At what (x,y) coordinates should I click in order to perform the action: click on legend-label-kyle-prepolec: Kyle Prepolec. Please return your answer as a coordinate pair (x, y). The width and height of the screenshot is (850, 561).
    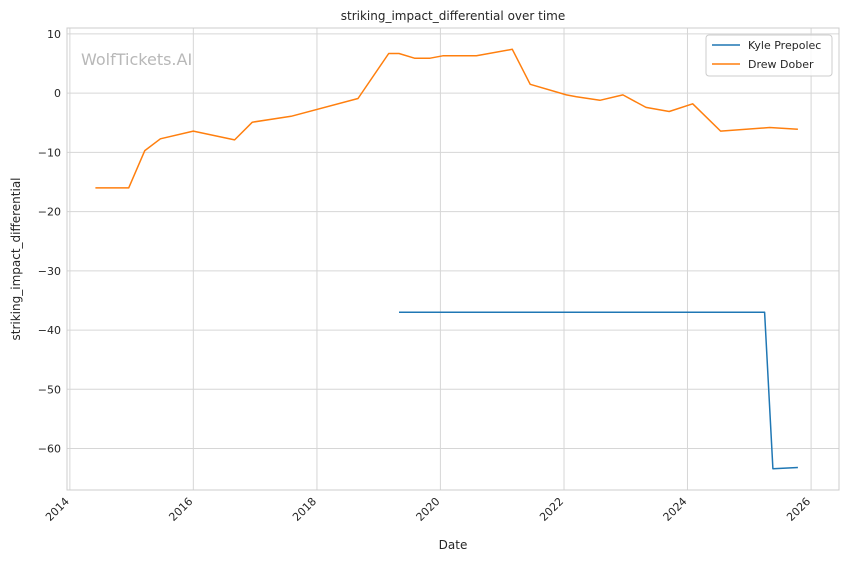
    Looking at the image, I should click on (784, 45).